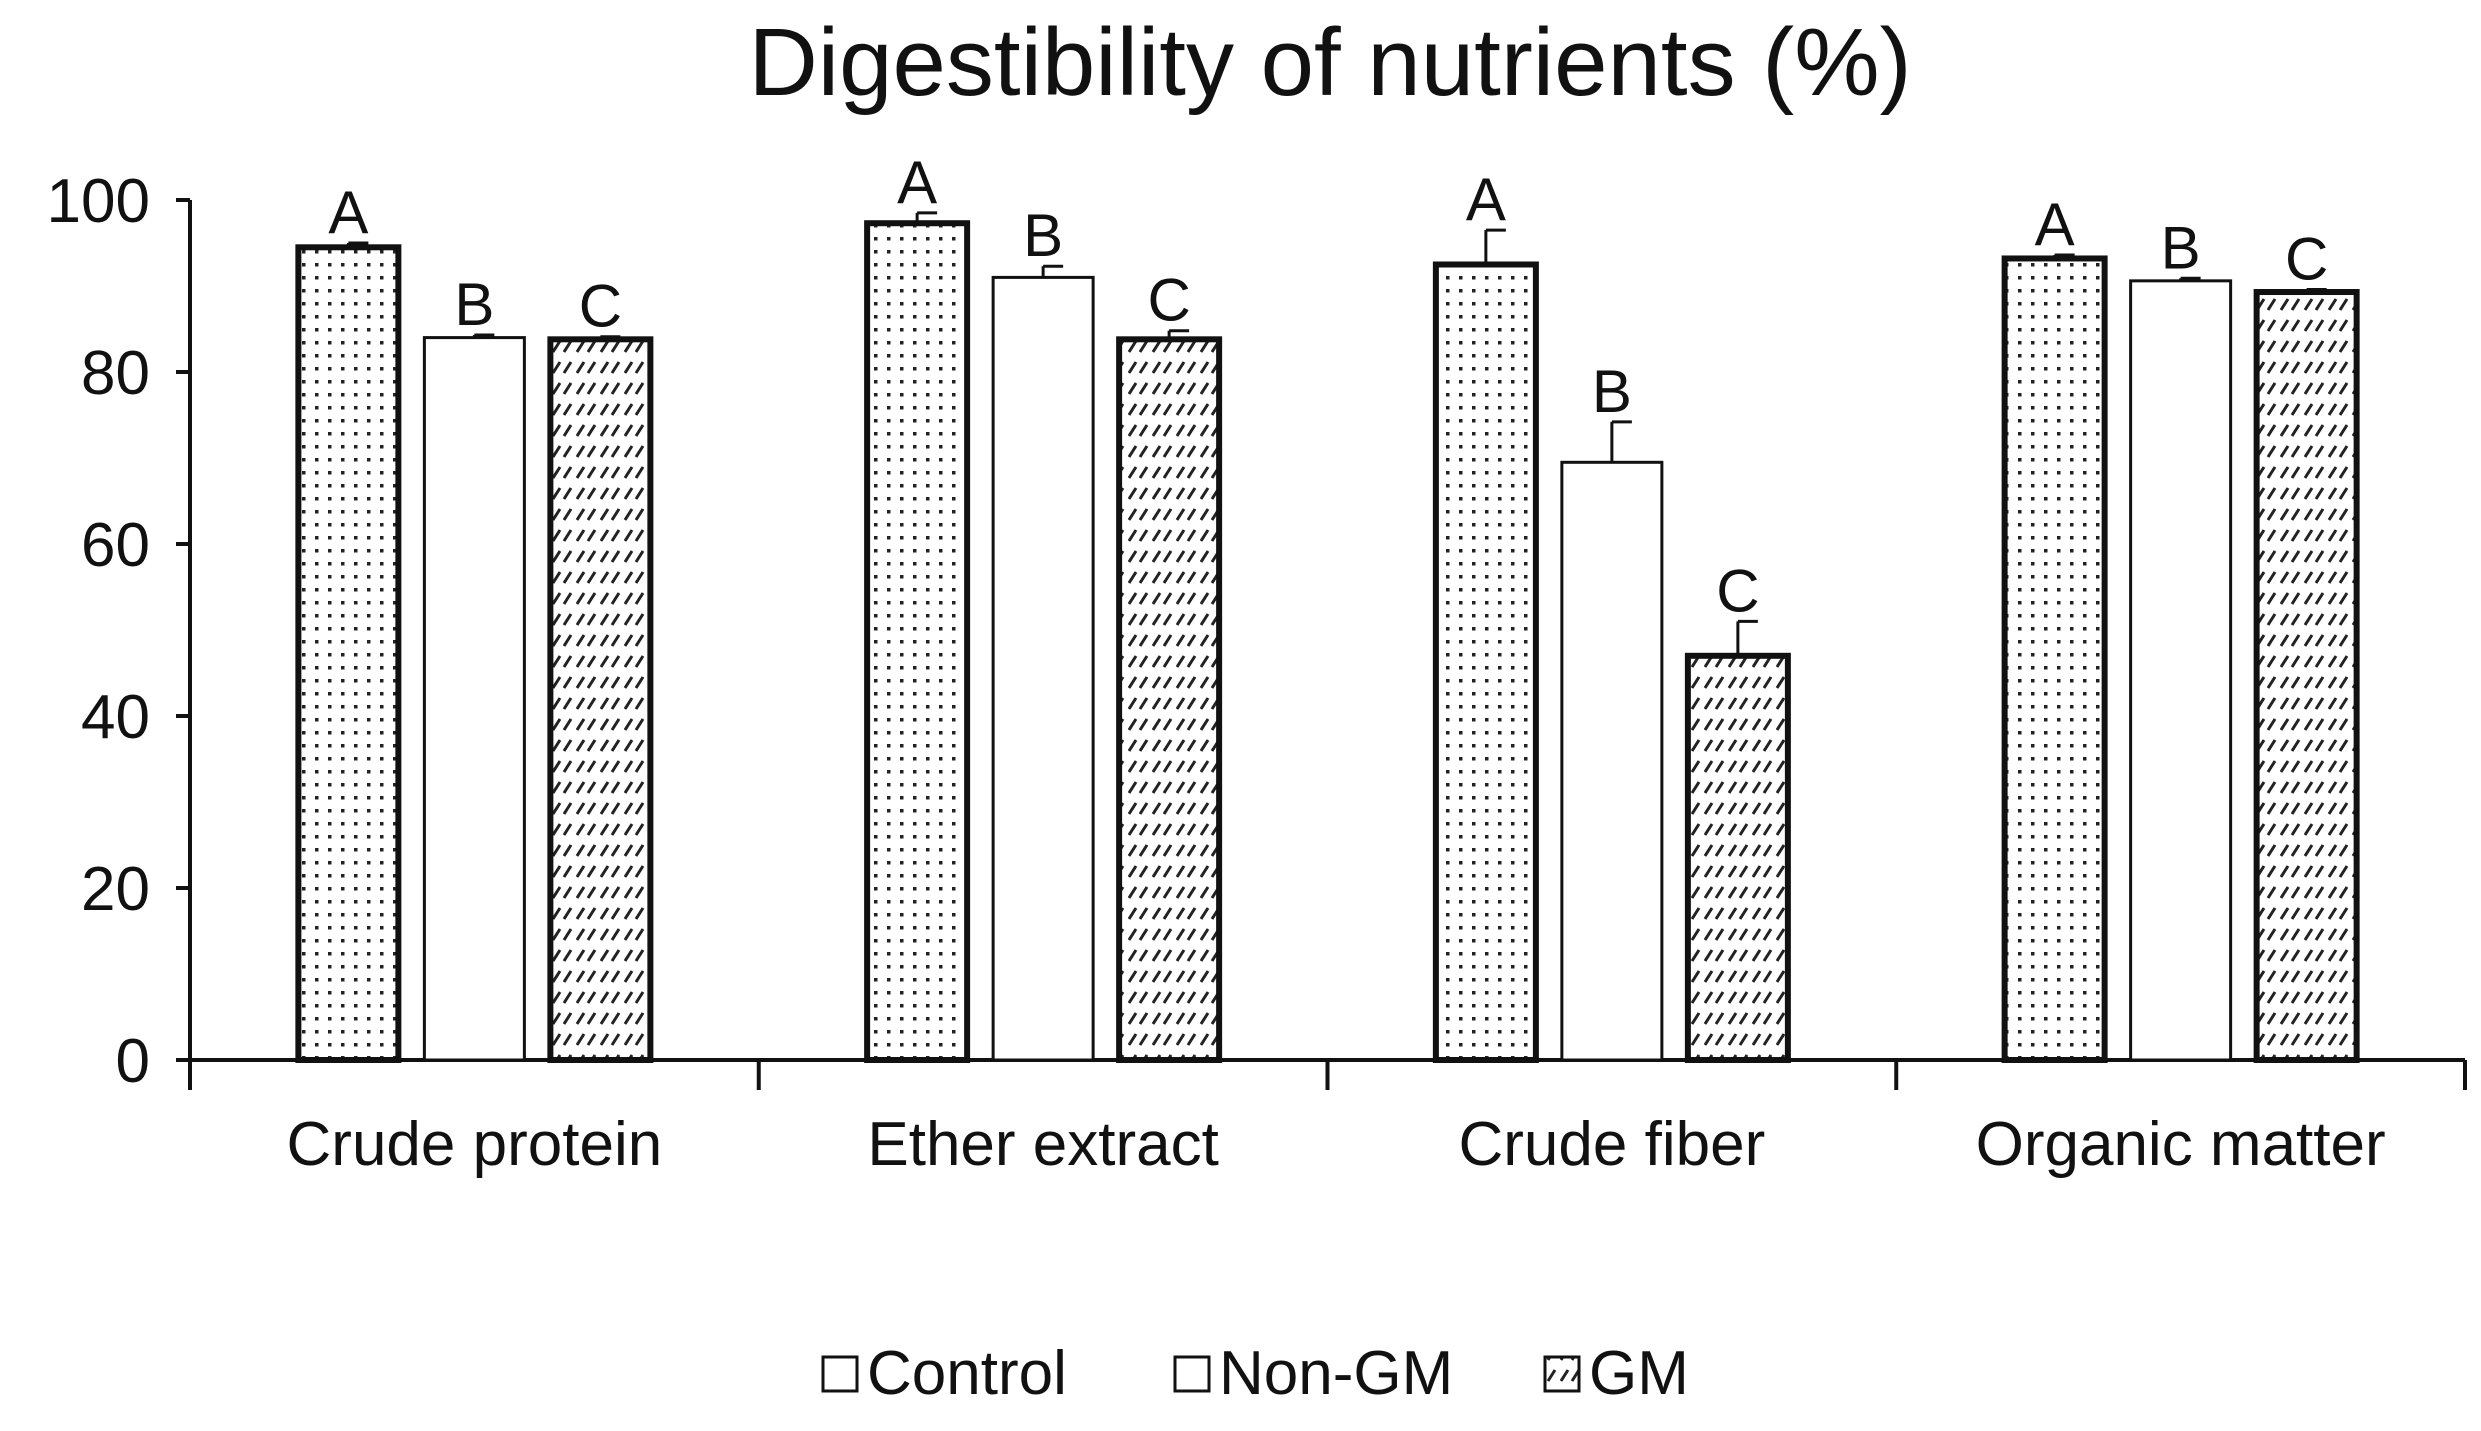 This screenshot has height=1431, width=2481. Describe the element at coordinates (1639, 1373) in the screenshot. I see `legend-label: GM` at that location.